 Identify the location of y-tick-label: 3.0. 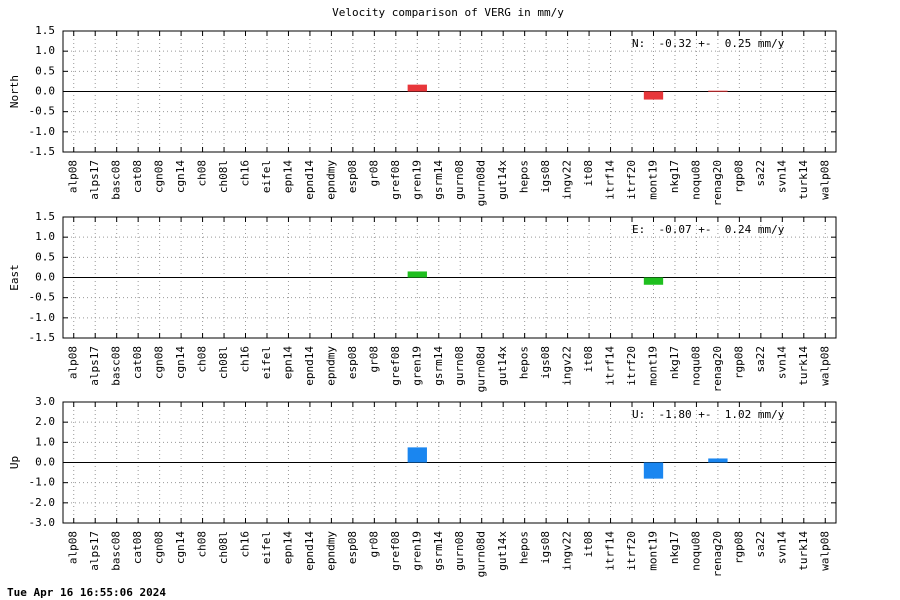
(45, 401).